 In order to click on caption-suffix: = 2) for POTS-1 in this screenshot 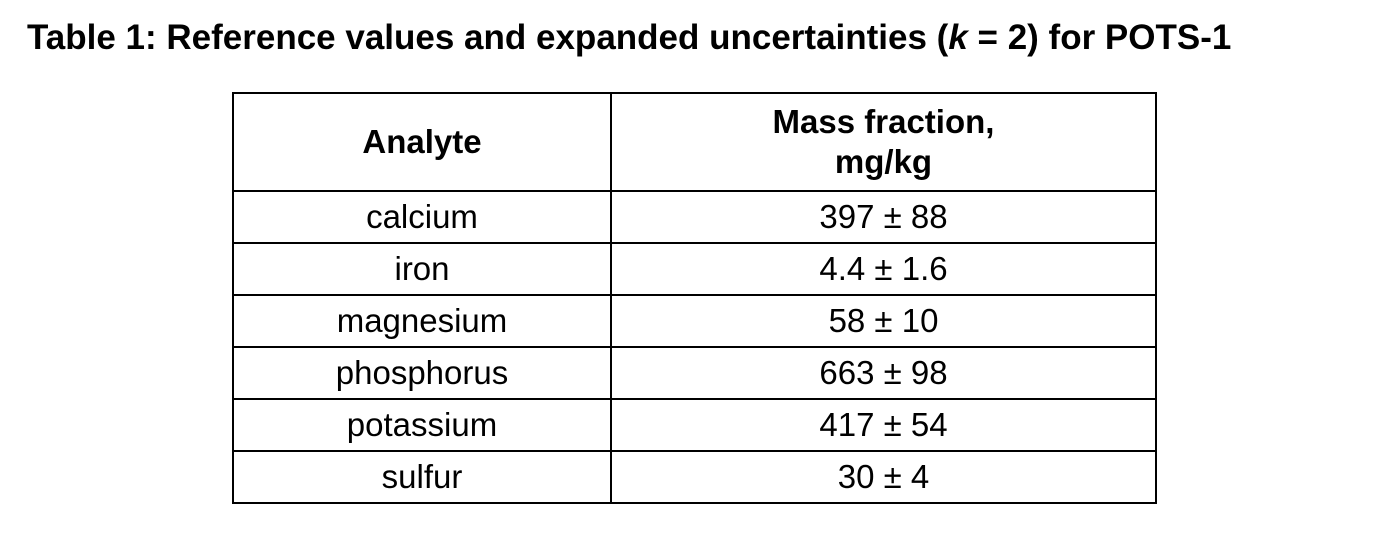, I will do `click(1099, 37)`.